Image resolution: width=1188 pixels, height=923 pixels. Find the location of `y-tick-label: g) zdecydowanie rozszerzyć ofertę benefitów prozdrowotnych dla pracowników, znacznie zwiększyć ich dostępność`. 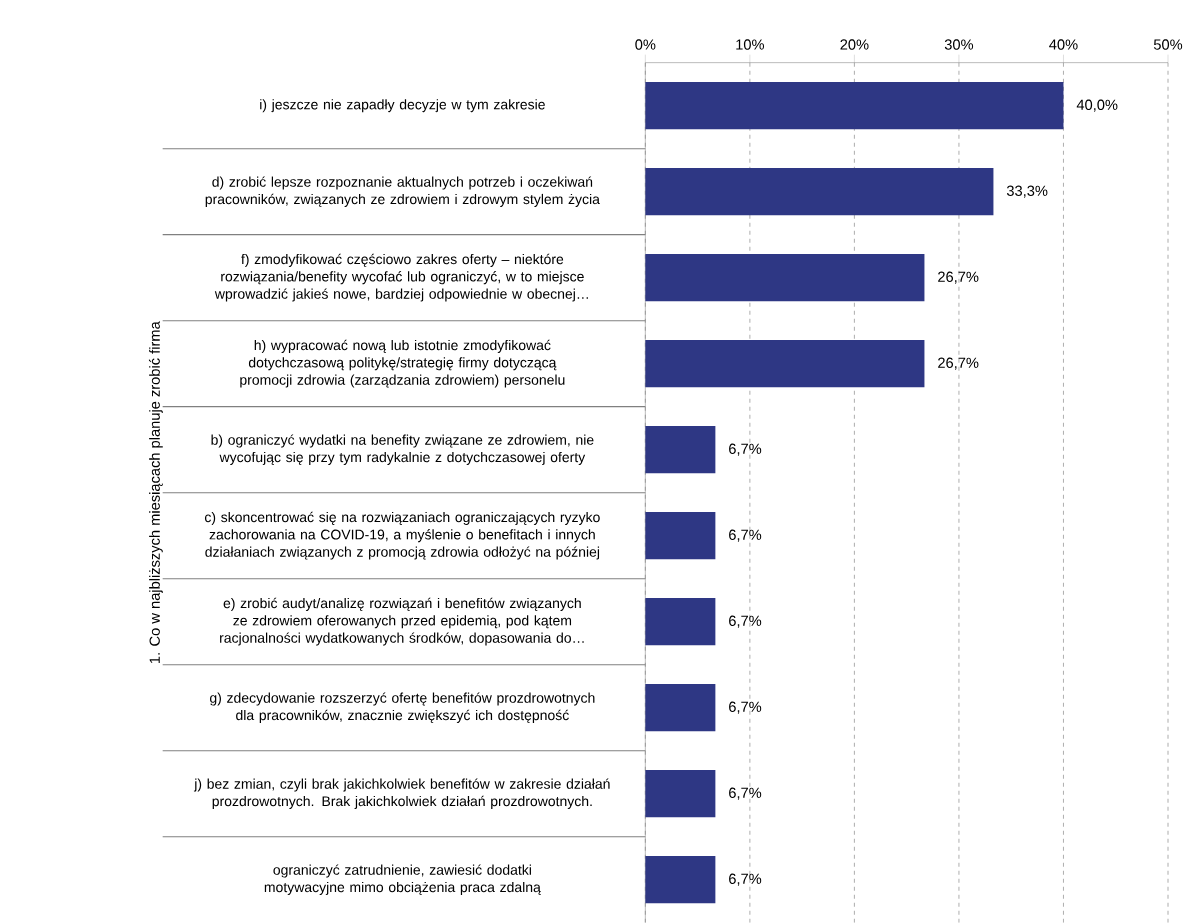

y-tick-label: g) zdecydowanie rozszerzyć ofertę benefitów prozdrowotnych dla pracowników, znacznie zwiększyć ich dostępność is located at coordinates (402, 708).